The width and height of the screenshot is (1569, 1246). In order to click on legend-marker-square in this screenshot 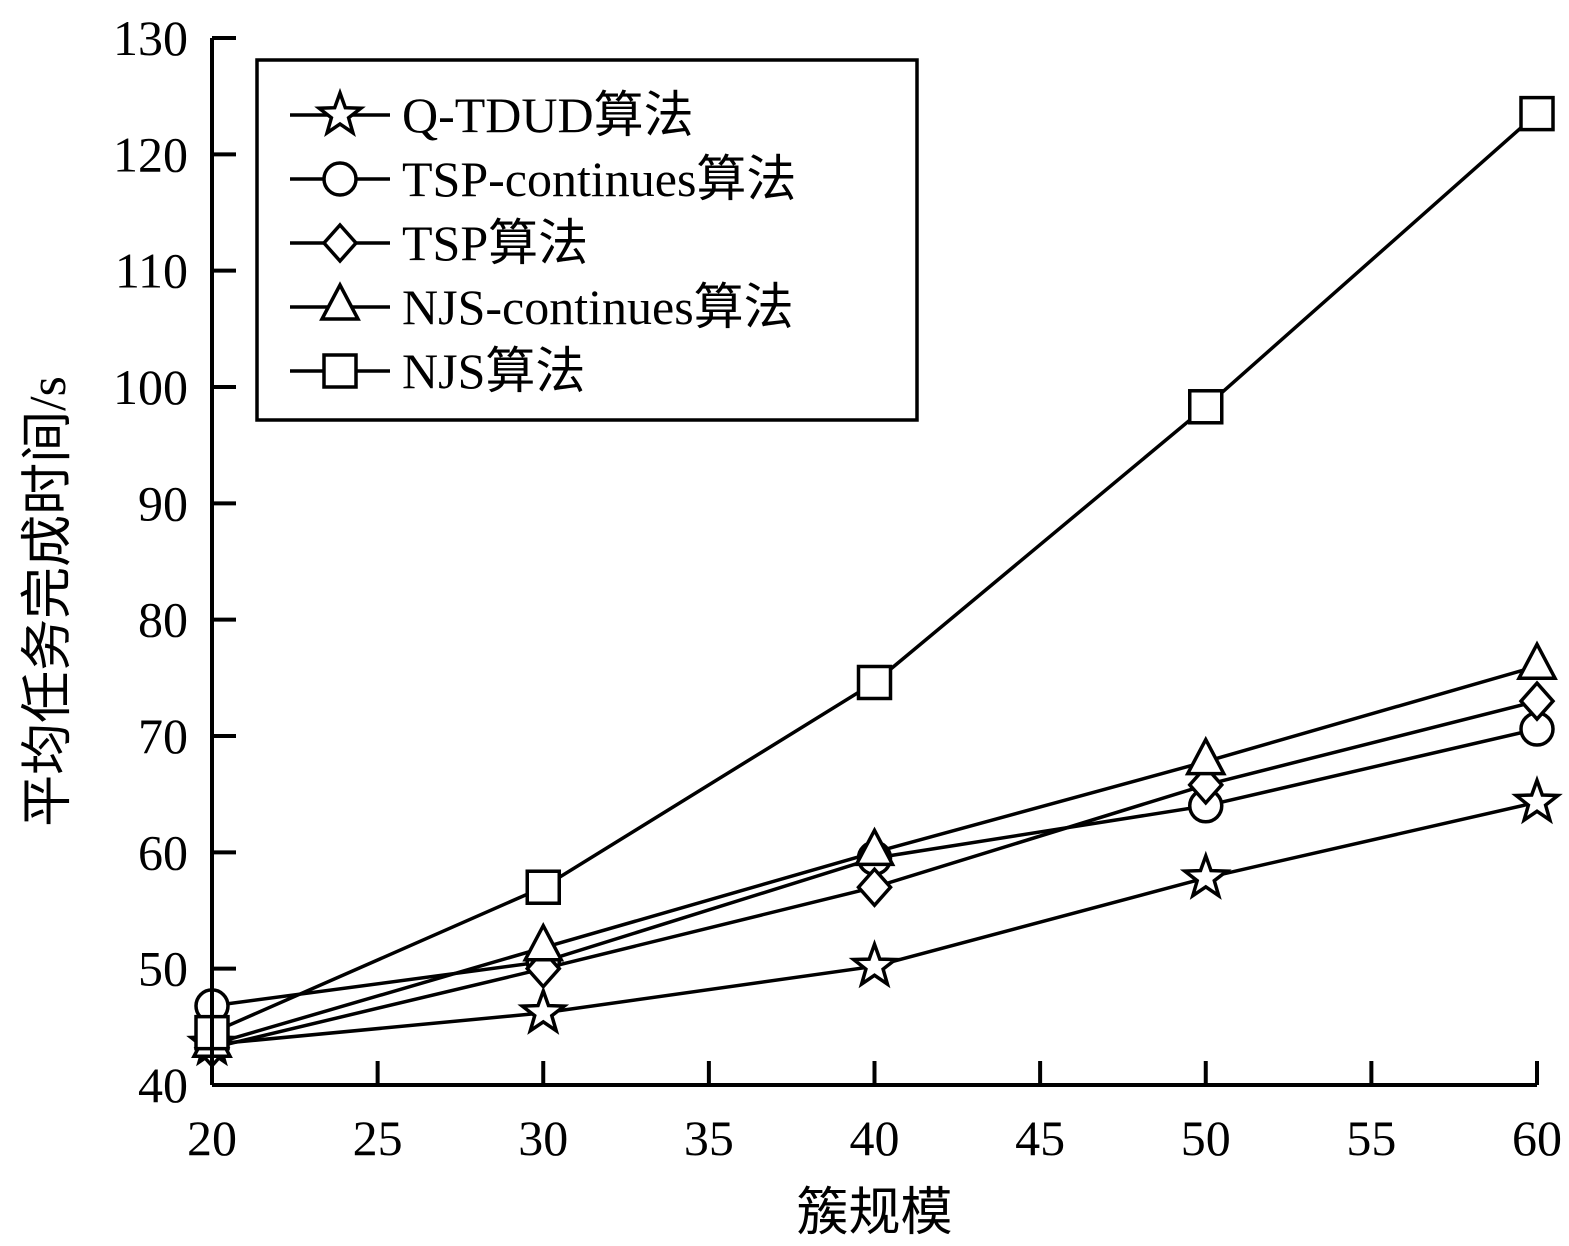, I will do `click(340, 371)`.